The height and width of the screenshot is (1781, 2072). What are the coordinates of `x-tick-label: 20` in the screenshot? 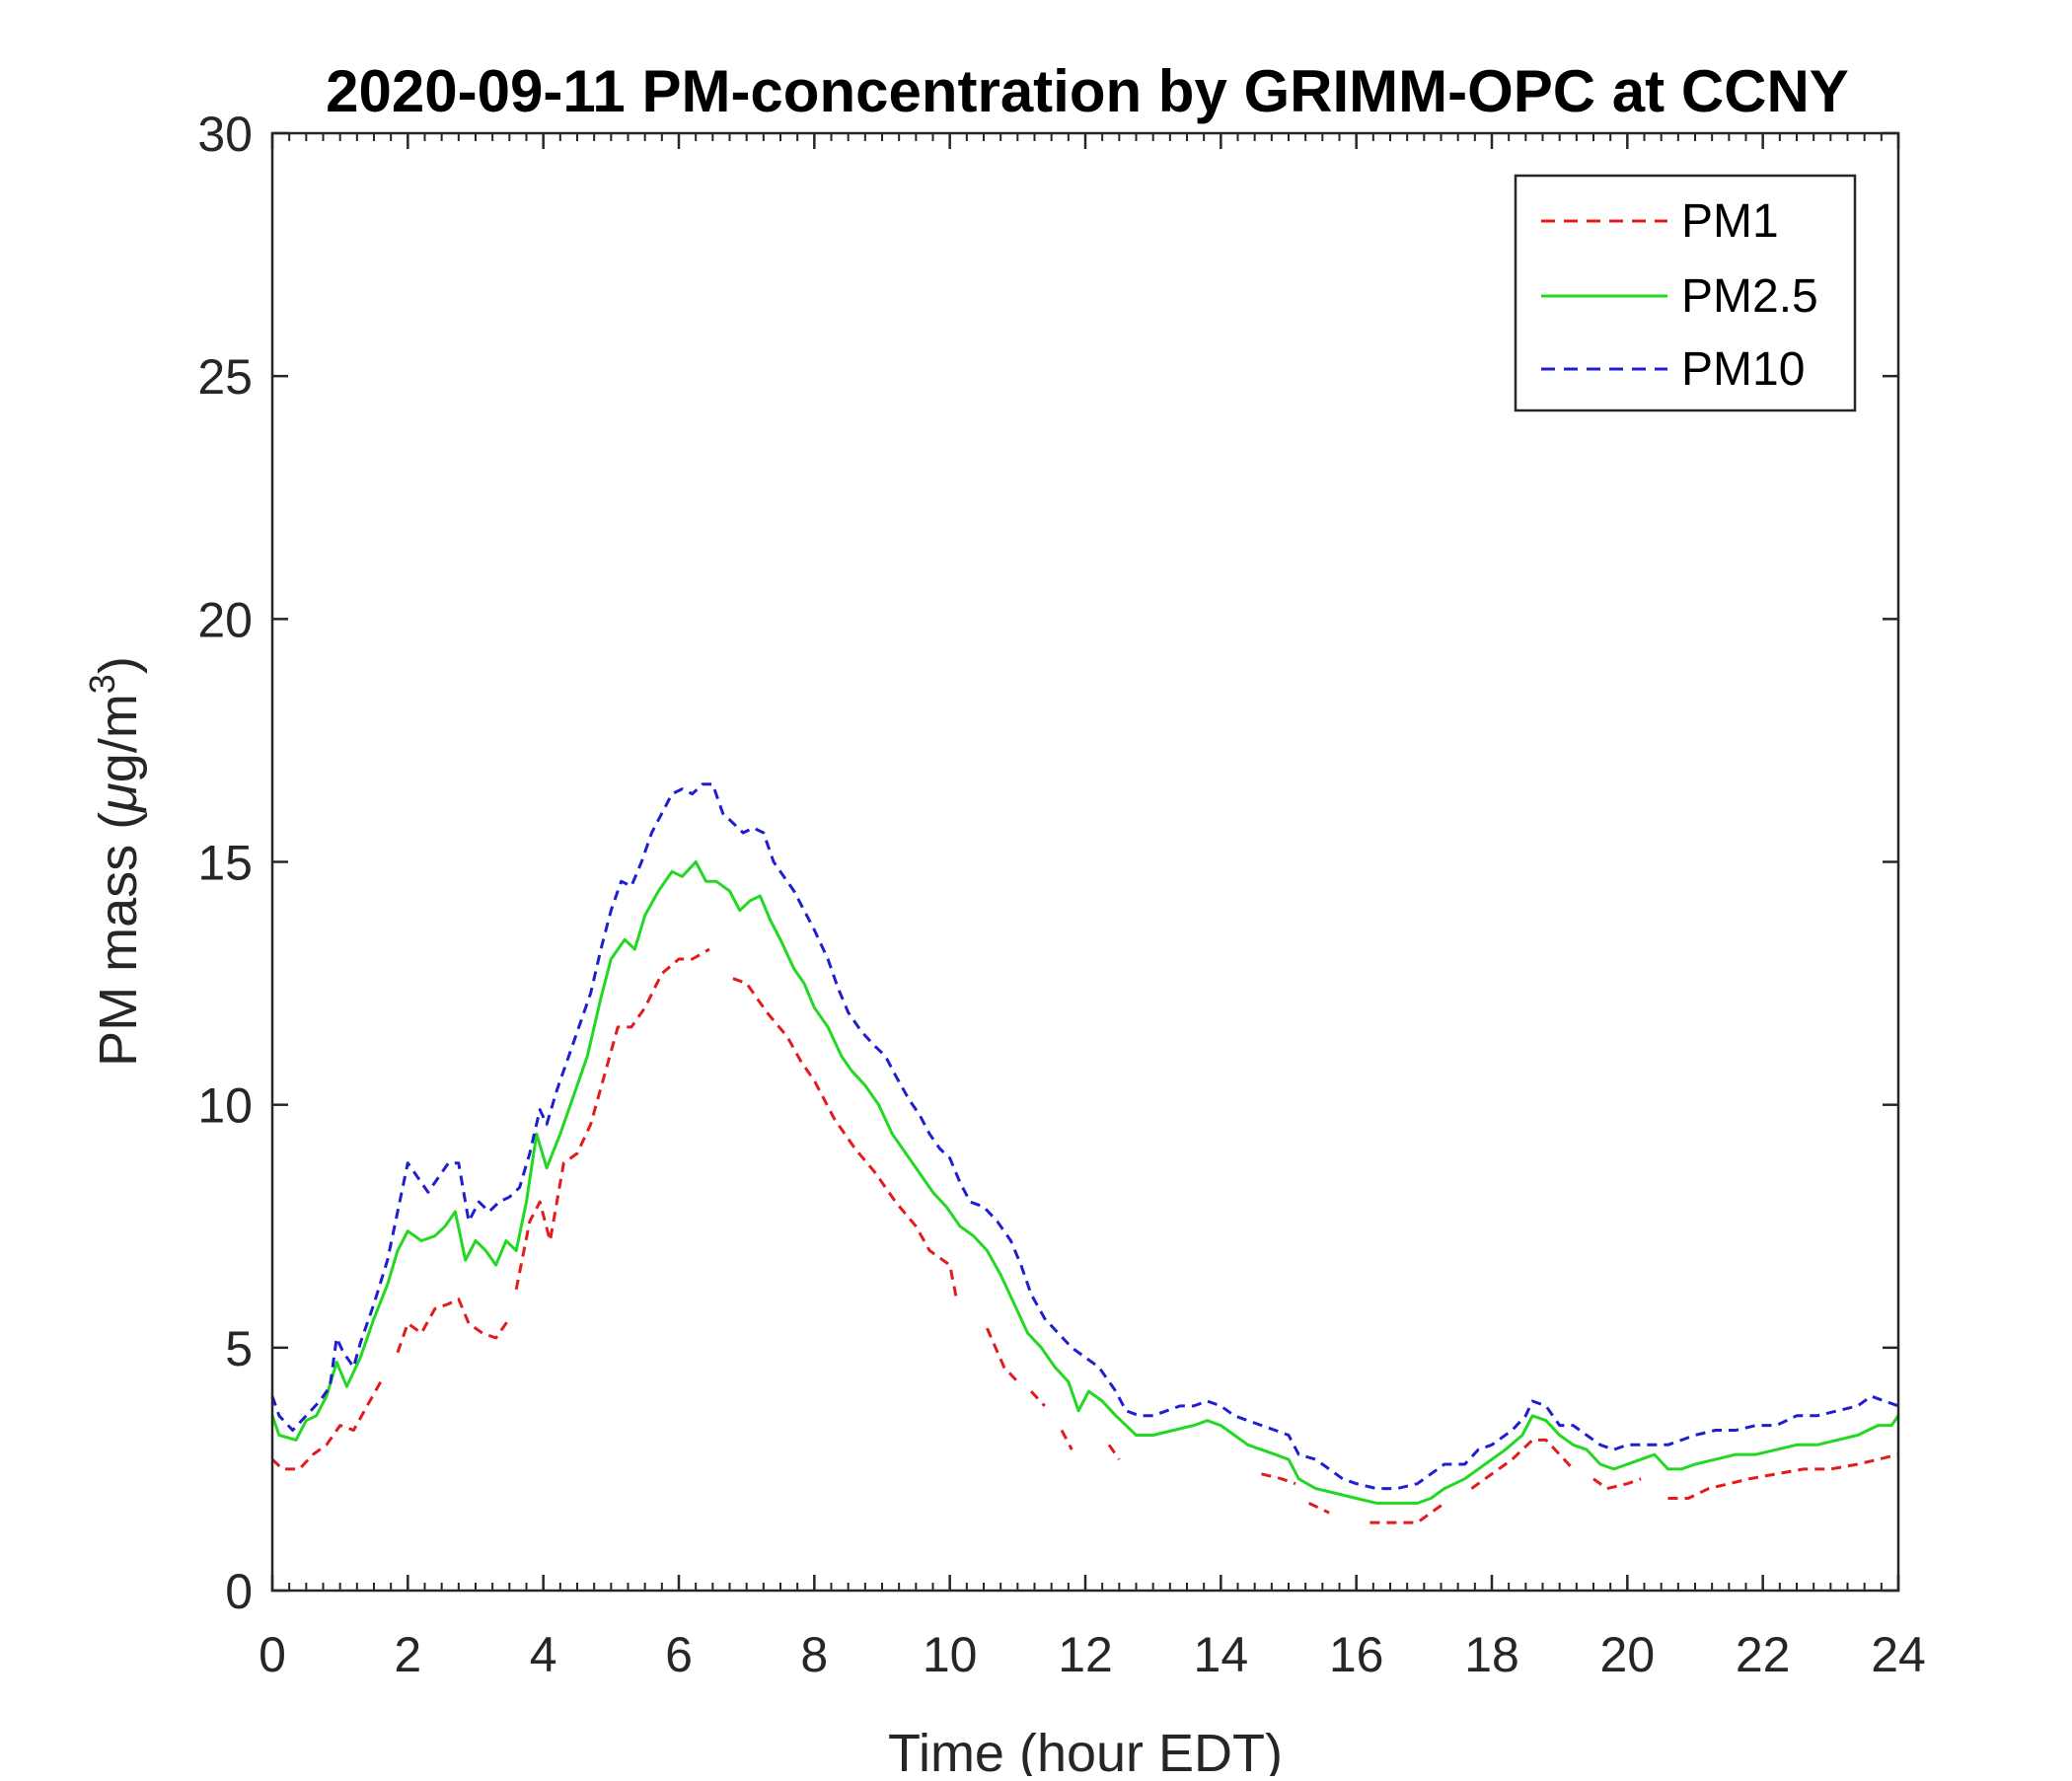 It's located at (1628, 1654).